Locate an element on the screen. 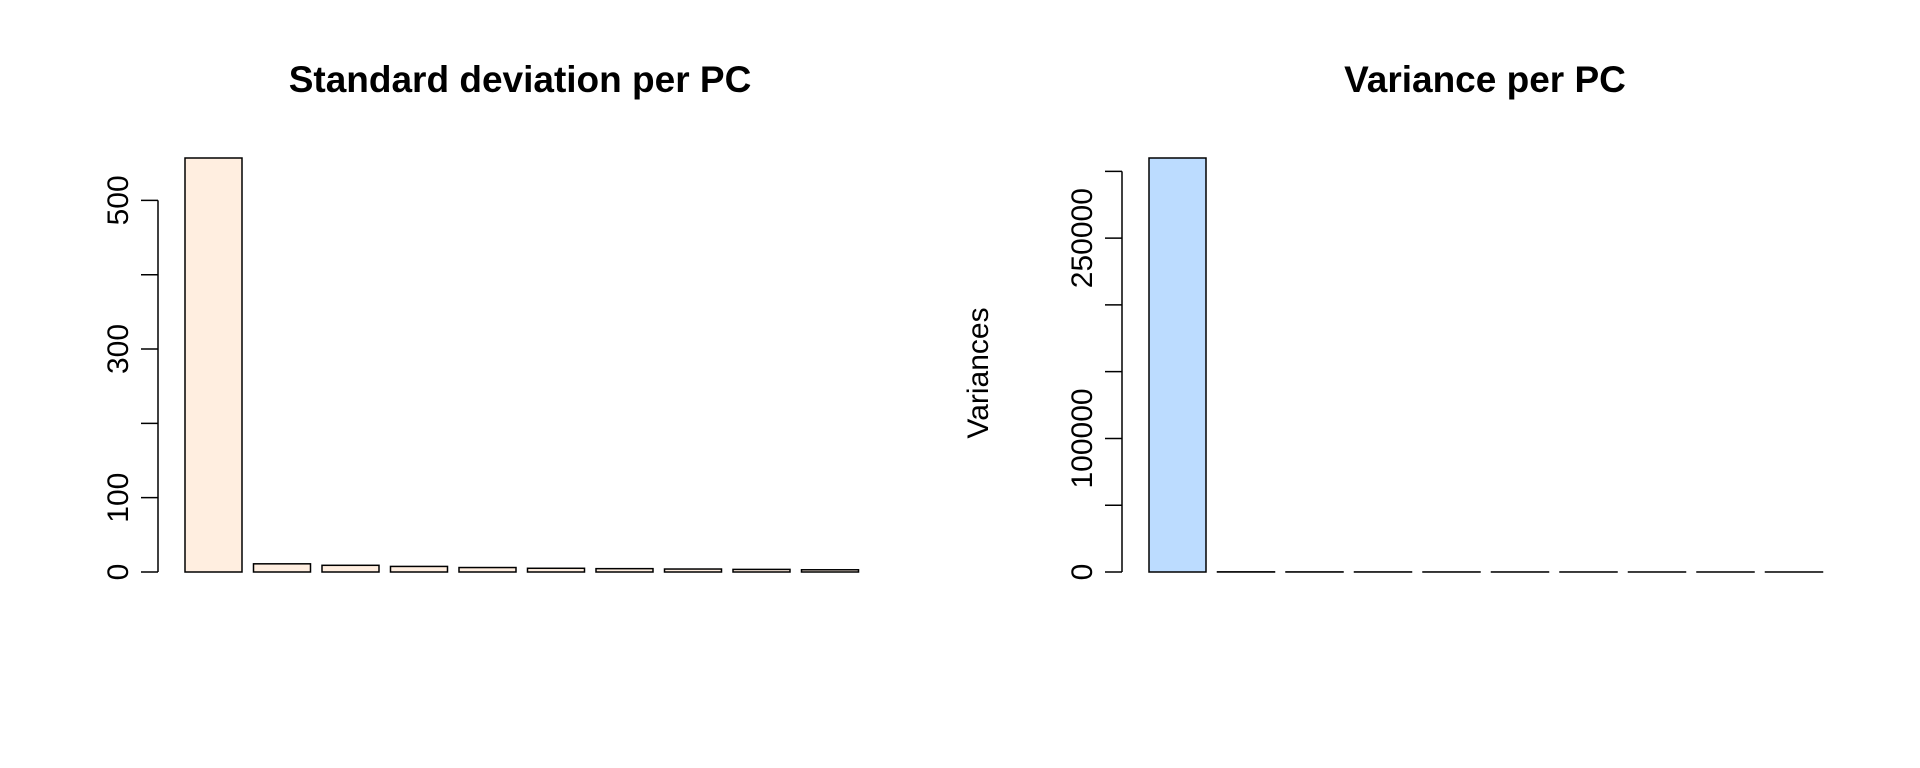  chart-title: Variance per PC is located at coordinates (1485, 79).